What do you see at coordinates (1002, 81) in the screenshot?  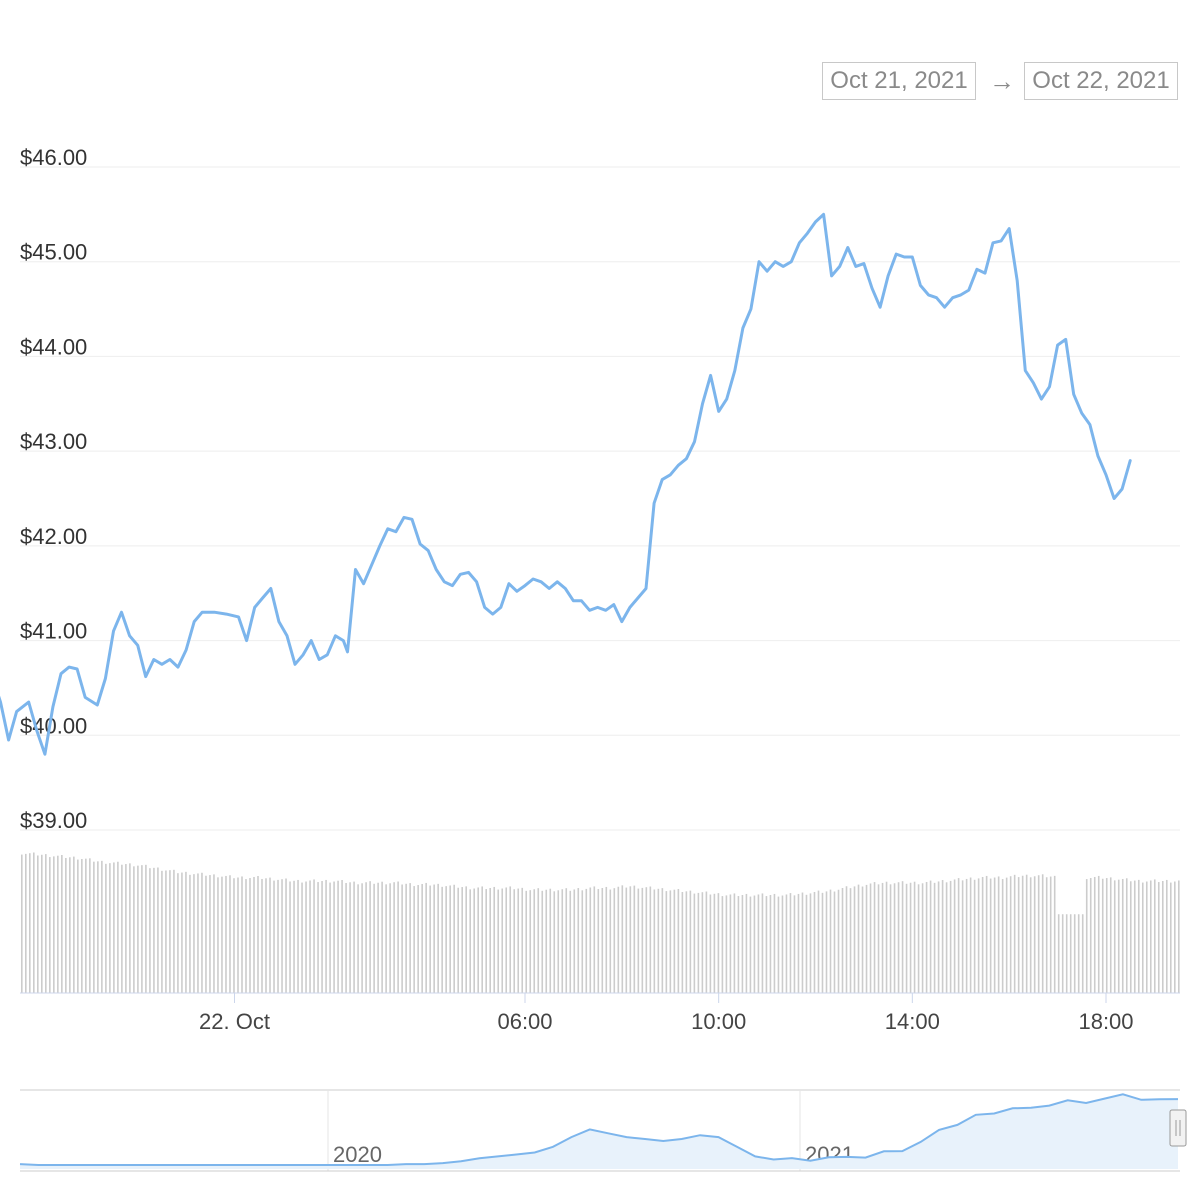 I see `range-arrow-icon: →` at bounding box center [1002, 81].